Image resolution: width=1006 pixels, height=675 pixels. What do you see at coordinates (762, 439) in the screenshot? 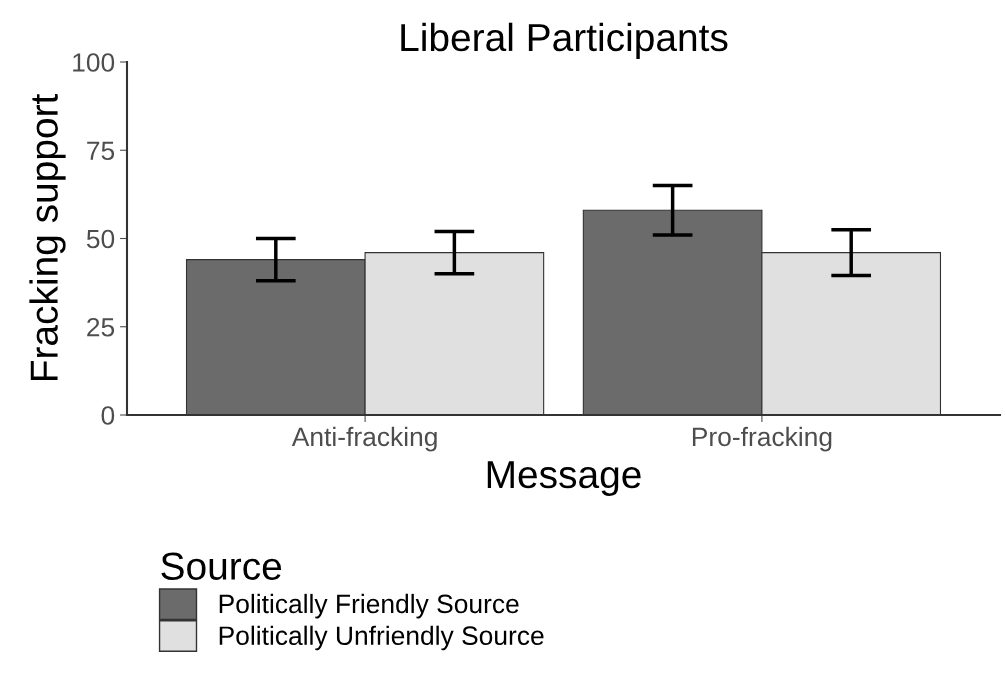
I see `x-tick-label: Pro-fracking` at bounding box center [762, 439].